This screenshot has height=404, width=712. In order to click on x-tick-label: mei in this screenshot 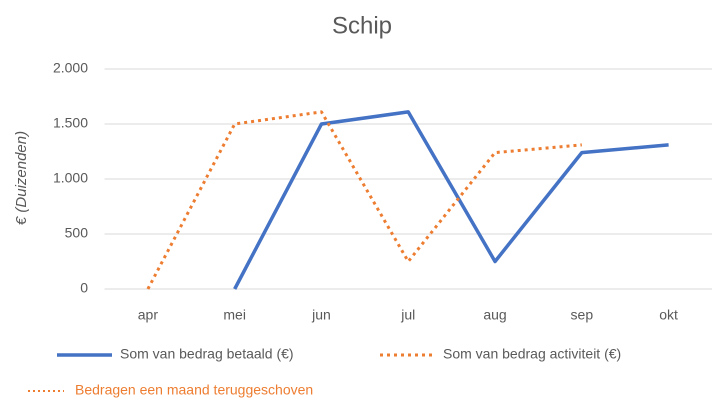, I will do `click(234, 315)`.